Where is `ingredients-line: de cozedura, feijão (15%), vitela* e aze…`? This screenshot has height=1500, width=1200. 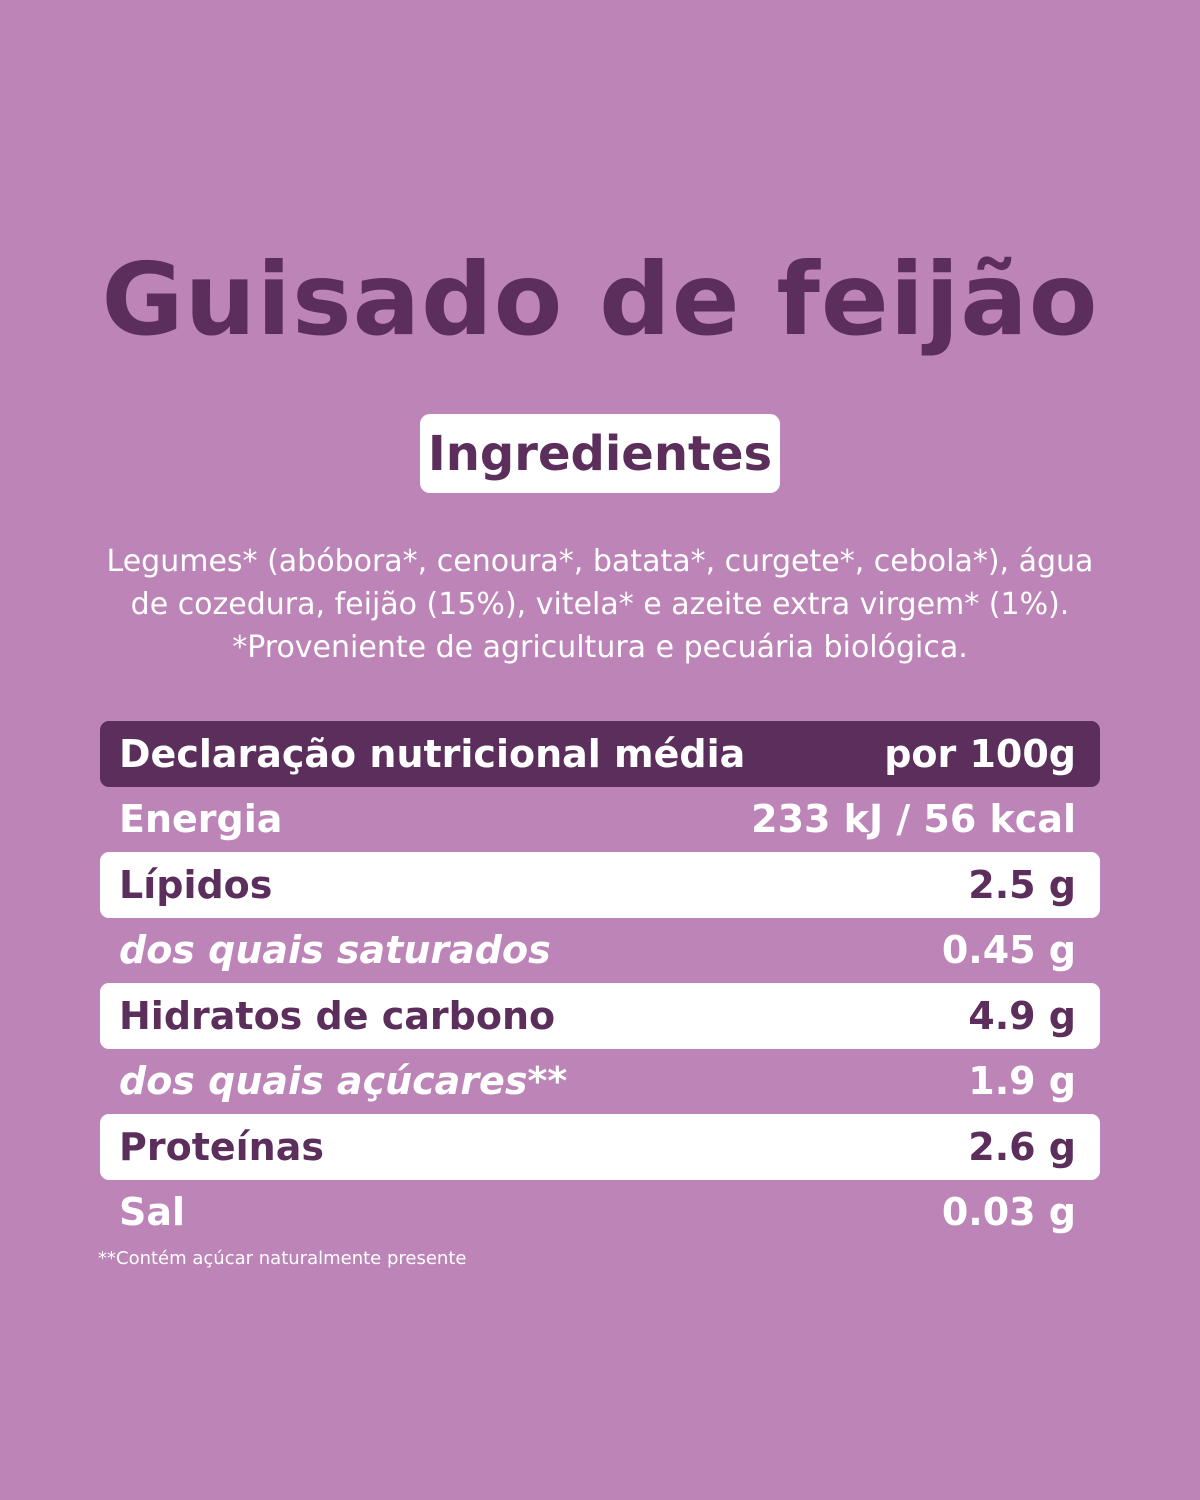 ingredients-line: de cozedura, feijão (15%), vitela* e aze… is located at coordinates (600, 604).